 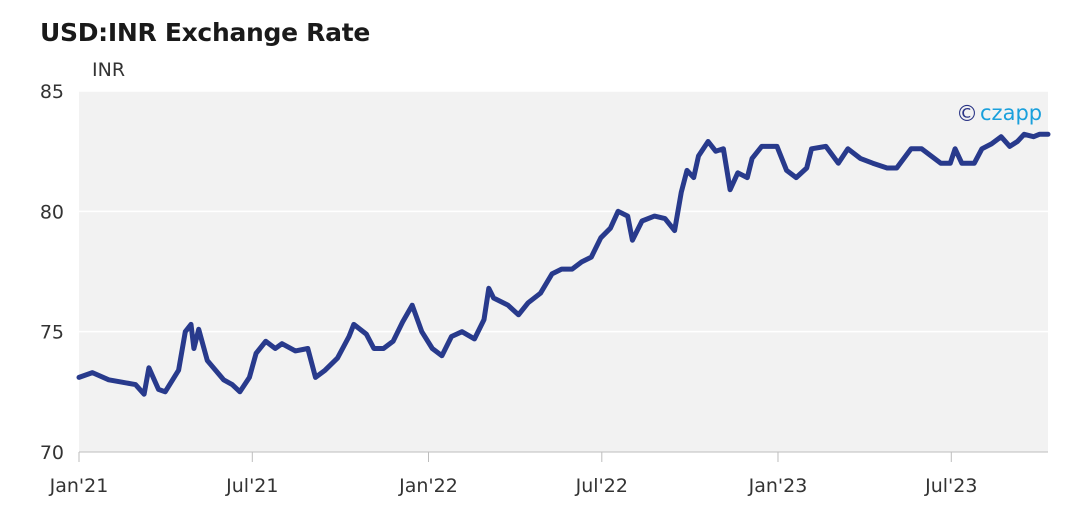 What do you see at coordinates (108, 70) in the screenshot?
I see `y-axis-label: INR` at bounding box center [108, 70].